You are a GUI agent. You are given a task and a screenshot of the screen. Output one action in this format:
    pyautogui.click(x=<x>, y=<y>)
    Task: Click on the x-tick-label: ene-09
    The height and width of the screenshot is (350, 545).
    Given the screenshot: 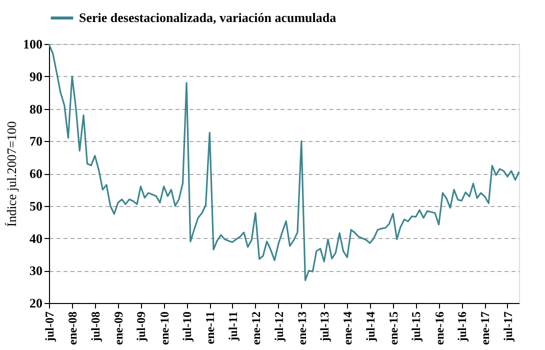 What is the action you would take?
    pyautogui.click(x=119, y=328)
    